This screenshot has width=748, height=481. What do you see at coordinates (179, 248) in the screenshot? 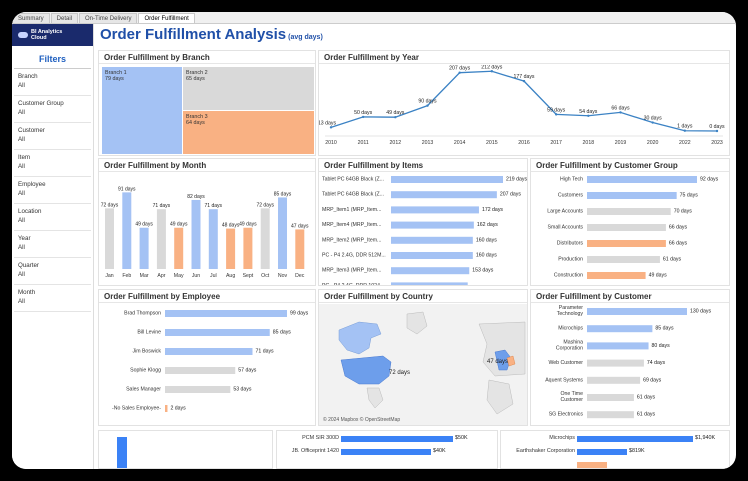
I see `month-bar-May` at bounding box center [179, 248].